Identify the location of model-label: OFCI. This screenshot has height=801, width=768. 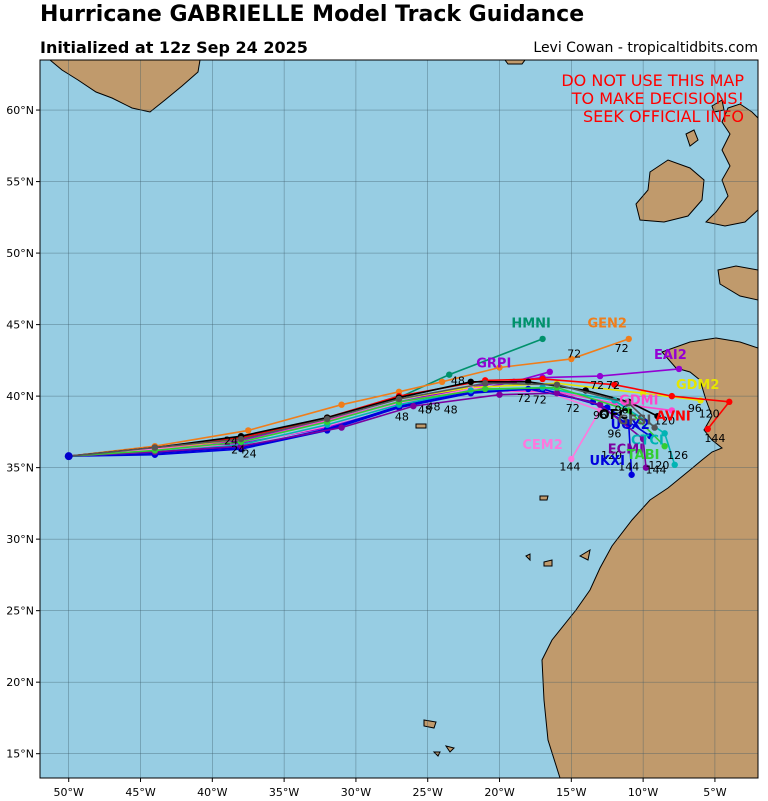
(616, 415).